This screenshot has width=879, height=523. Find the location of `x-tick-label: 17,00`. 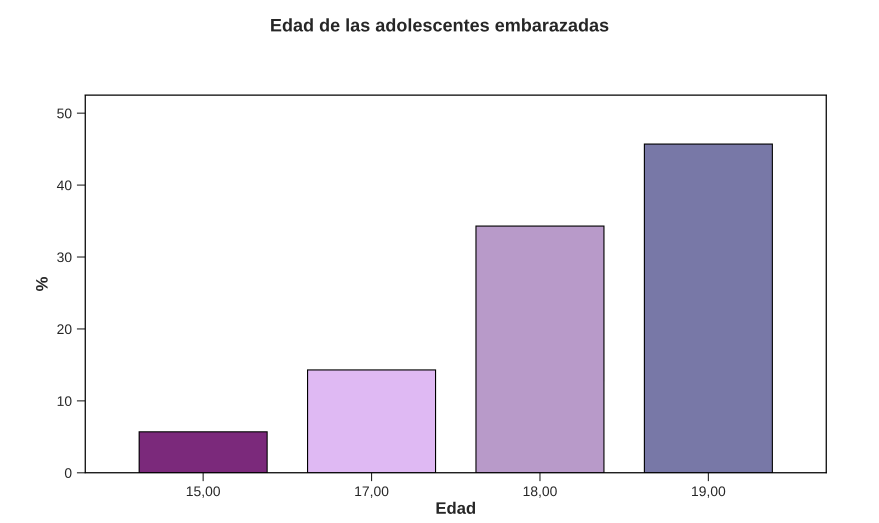

x-tick-label: 17,00 is located at coordinates (371, 492).